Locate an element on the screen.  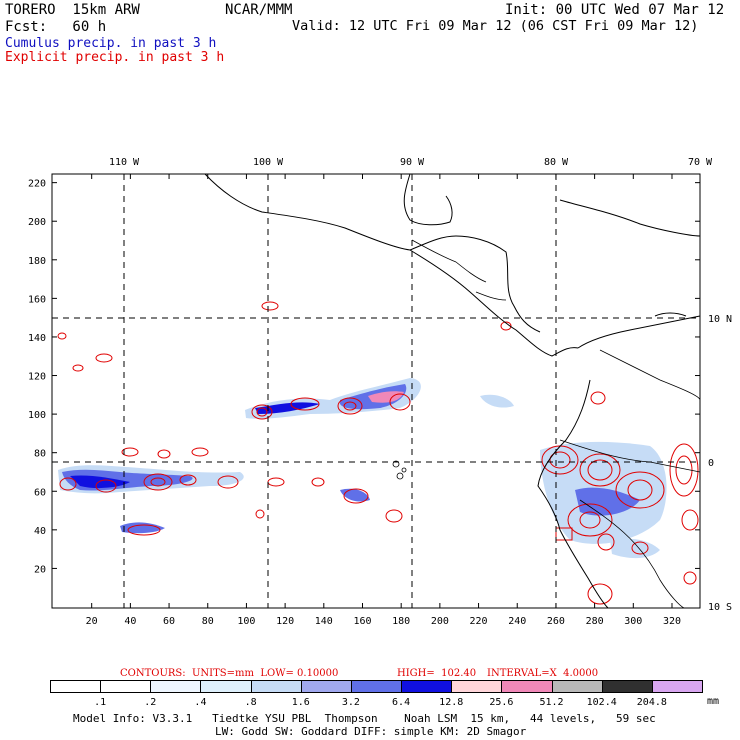
y-tick-label: 40 is located at coordinates (40, 531).